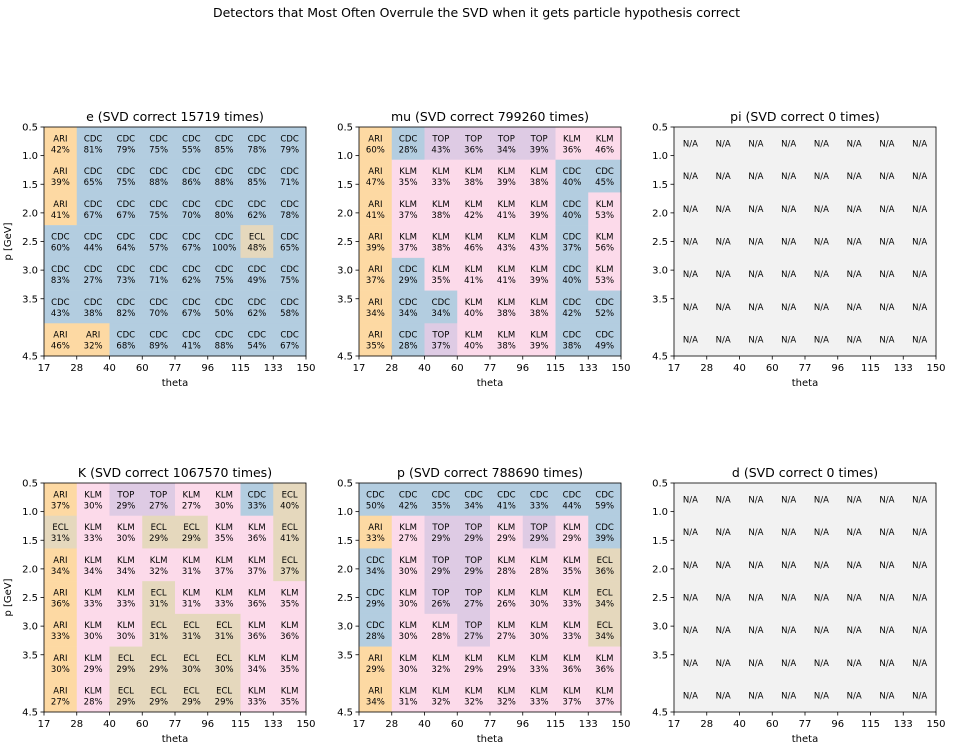 This screenshot has width=953, height=750. What do you see at coordinates (44, 368) in the screenshot?
I see `x-tick-label: 17` at bounding box center [44, 368].